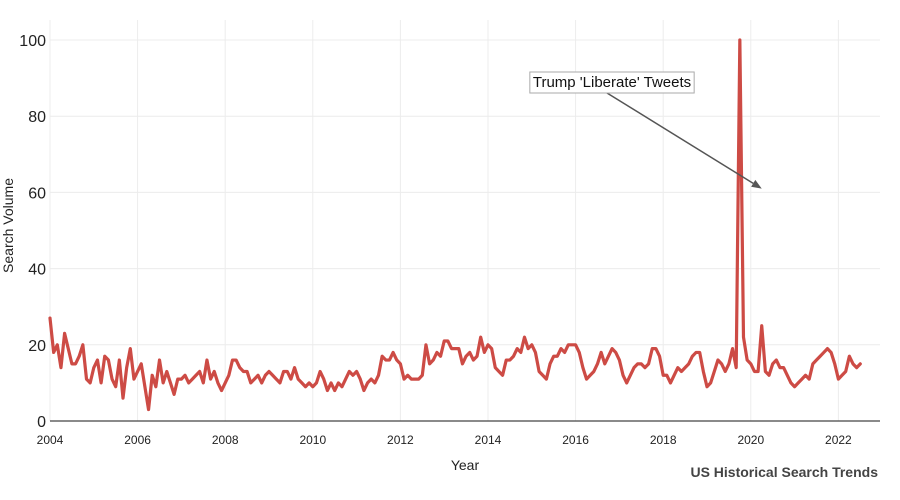 This screenshot has width=900, height=500. Describe the element at coordinates (750, 440) in the screenshot. I see `x-tick-label: 2020` at that location.